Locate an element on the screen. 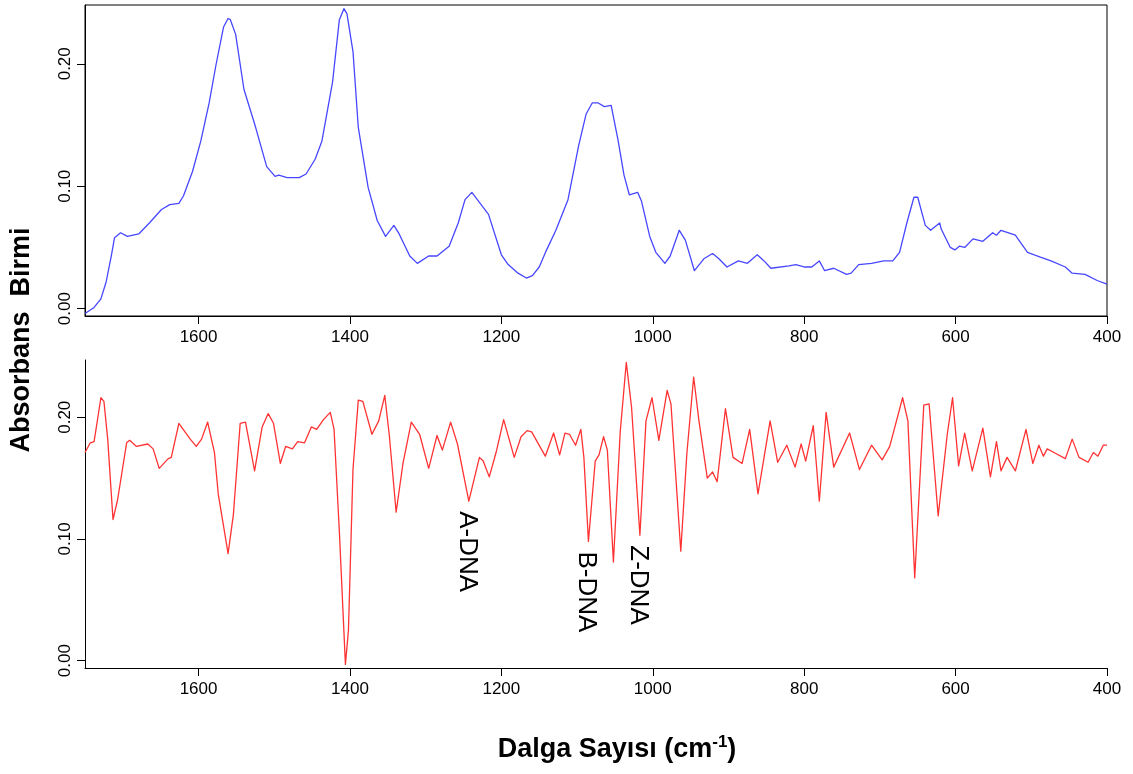 Image resolution: width=1133 pixels, height=774 pixels. annotation: Z-DNA is located at coordinates (639, 585).